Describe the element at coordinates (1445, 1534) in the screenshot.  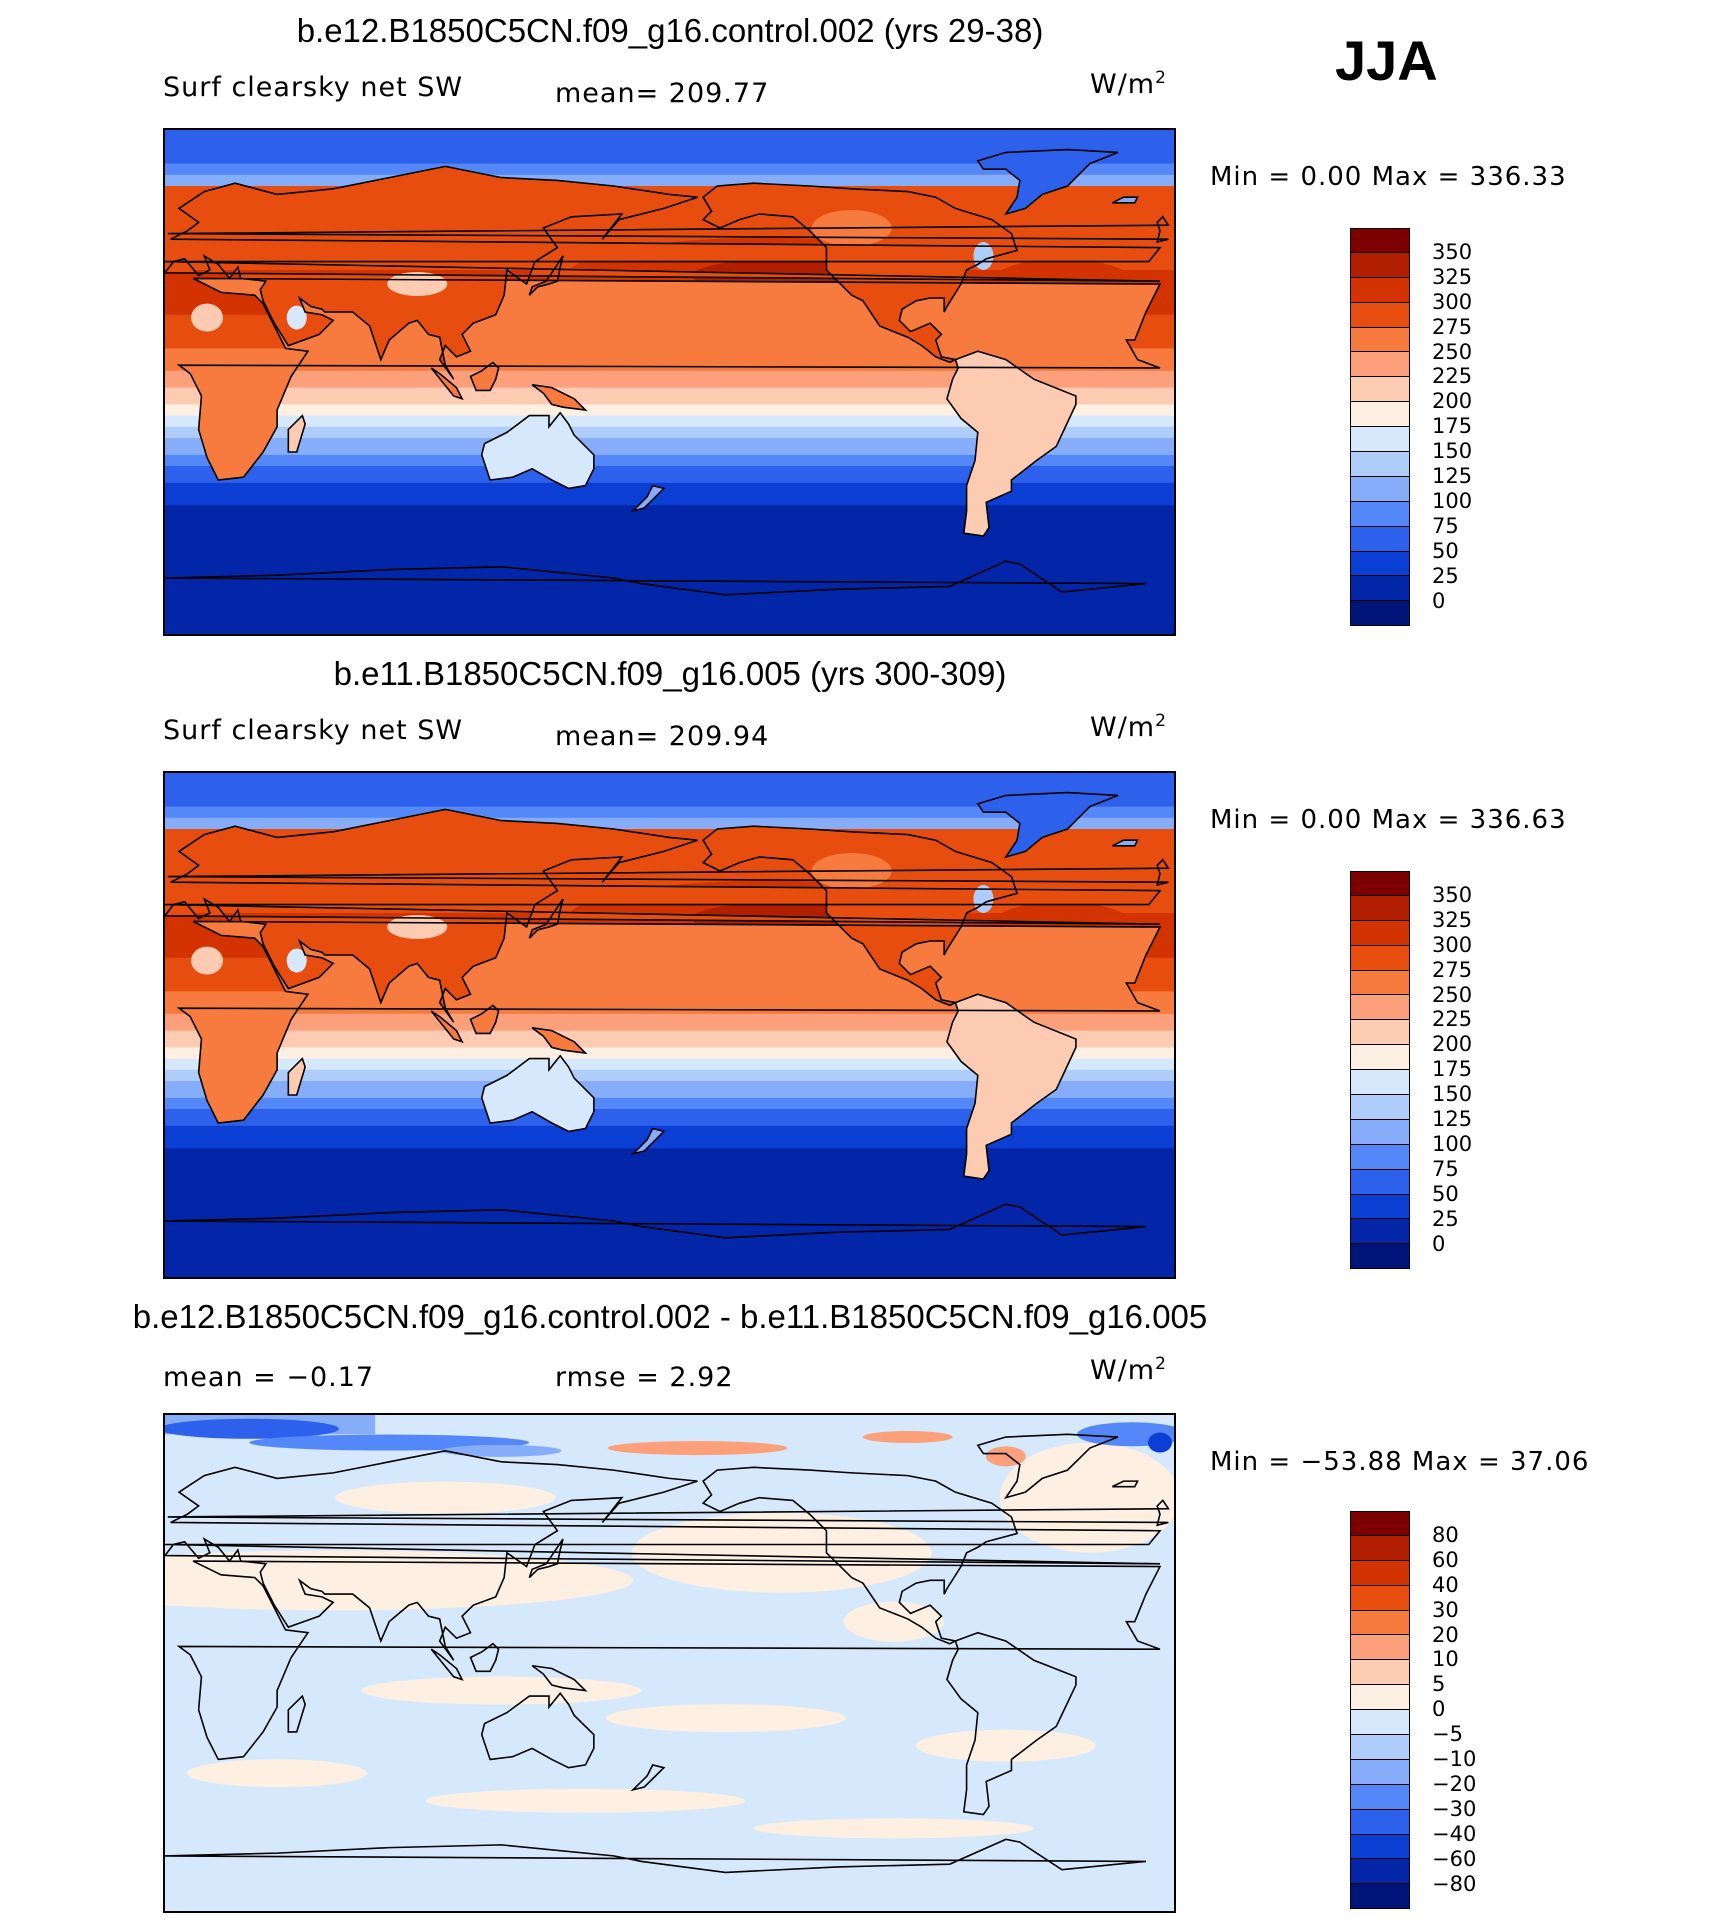
I see `colorbar-tick-label: 80` at that location.